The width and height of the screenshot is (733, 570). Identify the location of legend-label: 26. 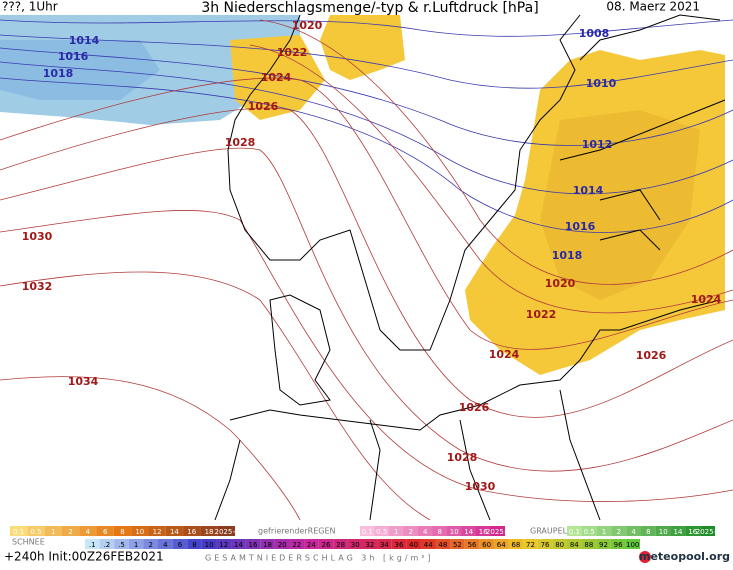
(326, 545).